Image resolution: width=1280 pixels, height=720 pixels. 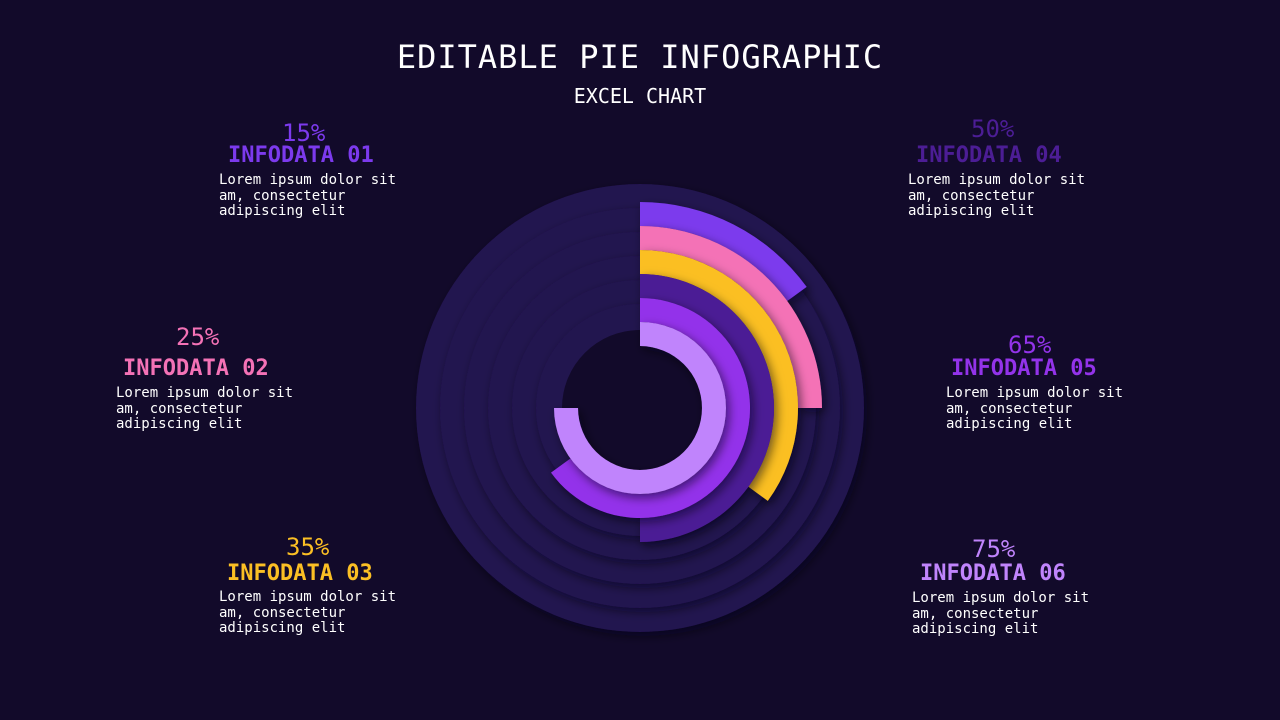 I want to click on legend-percent-01: 15%, so click(x=304, y=133).